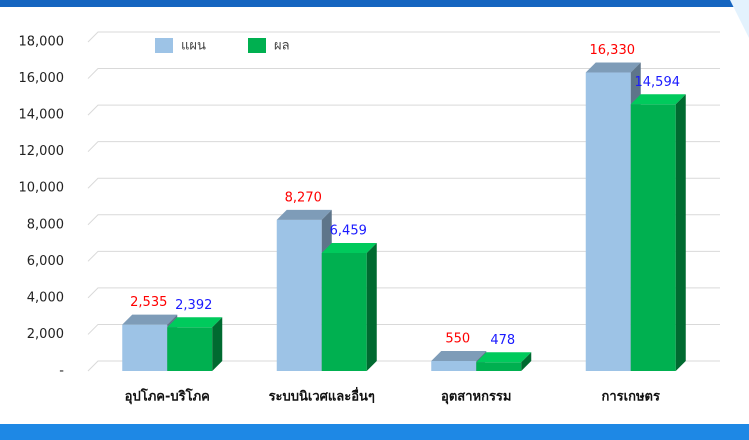 The image size is (749, 440). Describe the element at coordinates (42, 151) in the screenshot. I see `y-tick-label: 12,000` at that location.